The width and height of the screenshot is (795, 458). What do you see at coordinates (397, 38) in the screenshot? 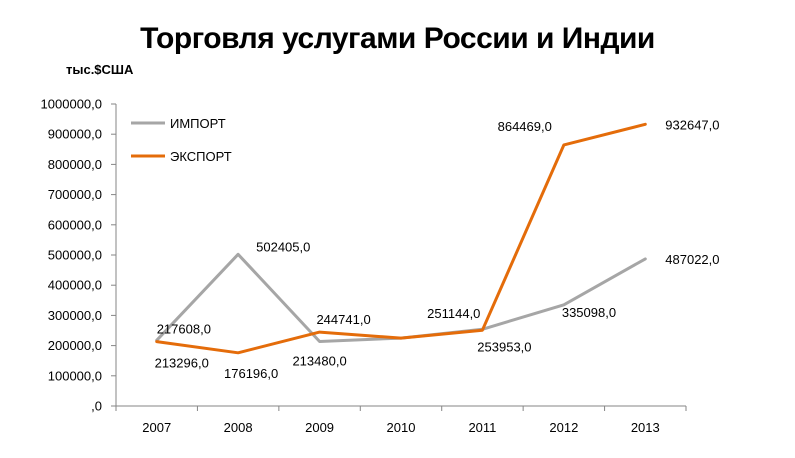
I see `chart-title: Торговля услугами России и Индии` at bounding box center [397, 38].